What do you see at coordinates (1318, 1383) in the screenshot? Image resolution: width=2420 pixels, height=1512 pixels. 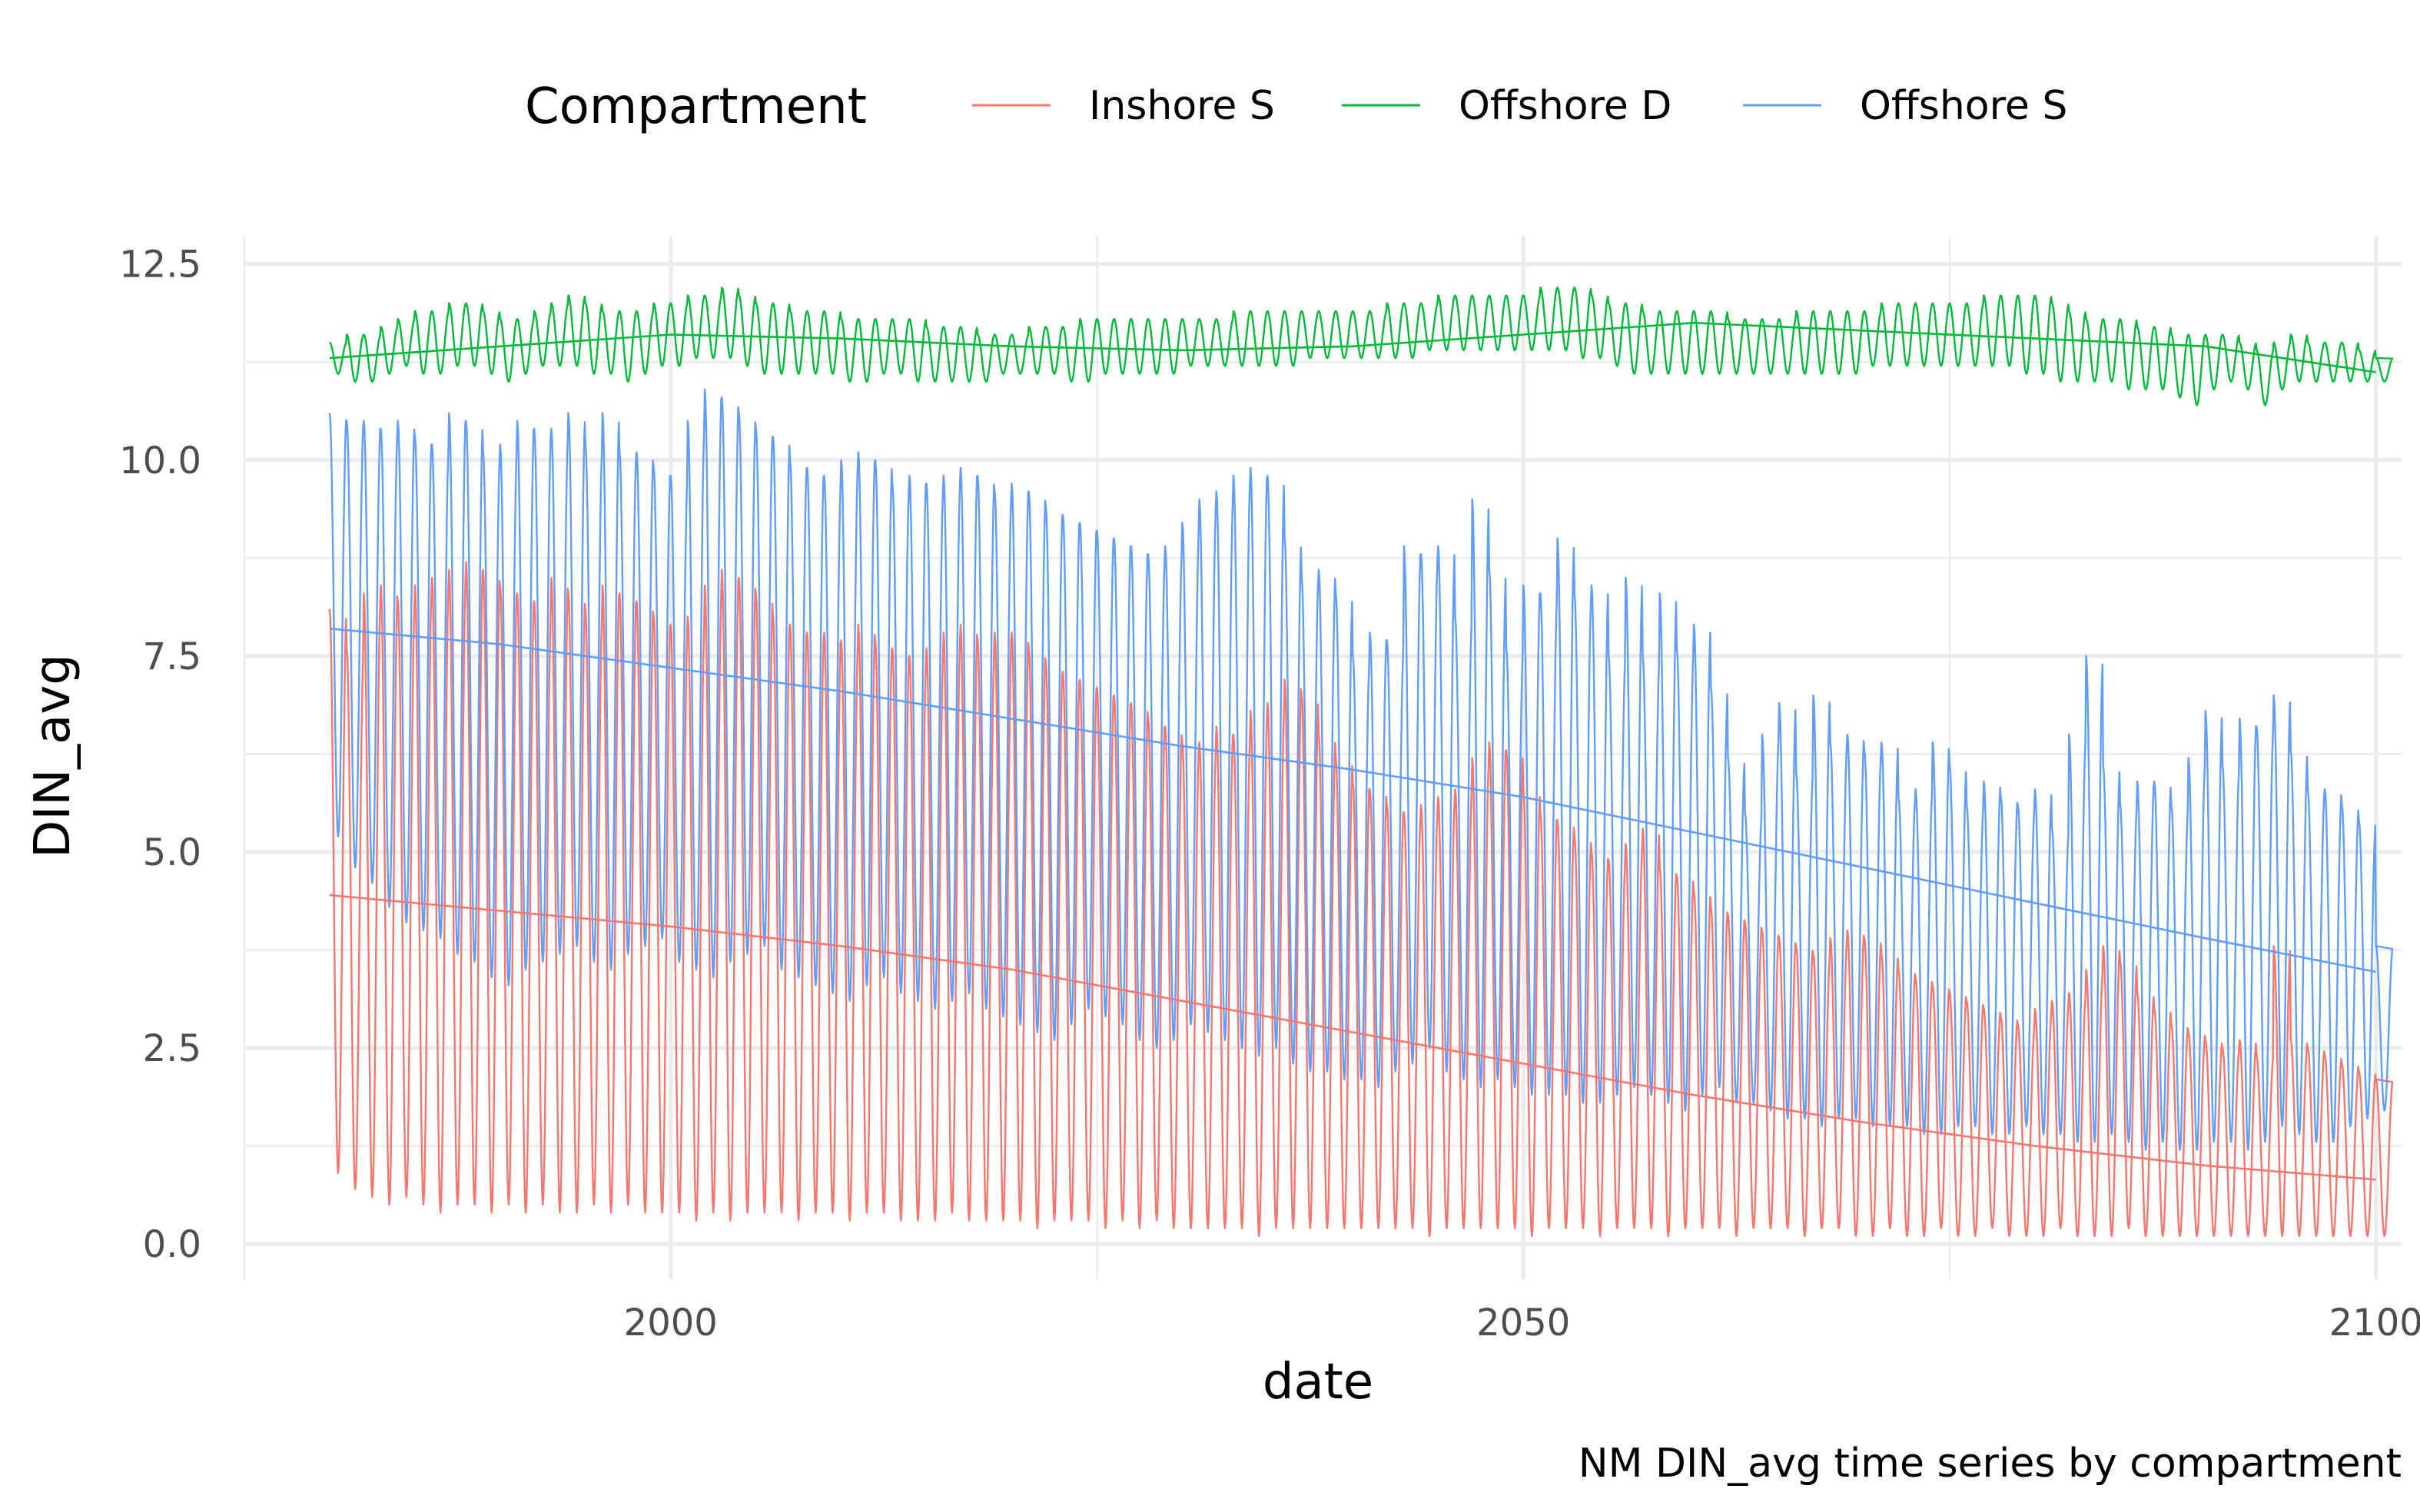 I see `x-axis-title: date` at bounding box center [1318, 1383].